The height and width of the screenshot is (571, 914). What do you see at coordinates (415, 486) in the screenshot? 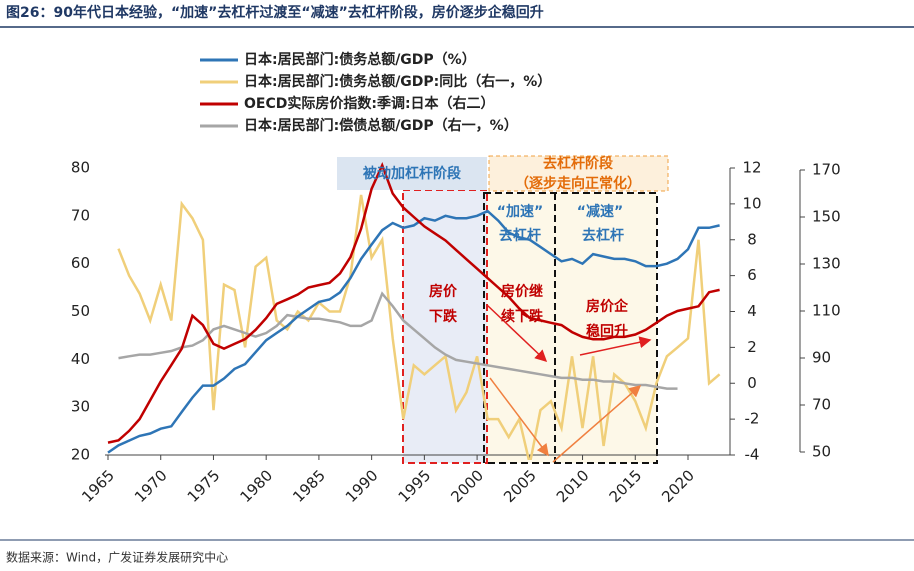
I see `x-tick-label: 1995` at bounding box center [415, 486].